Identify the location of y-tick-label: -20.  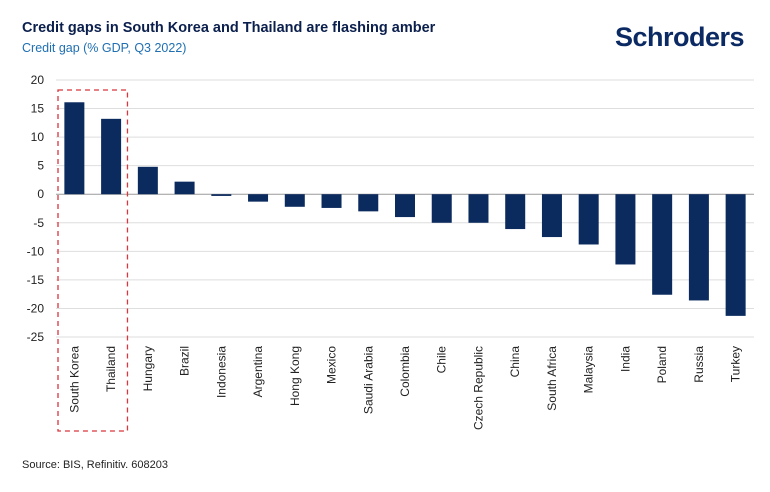
(36, 308).